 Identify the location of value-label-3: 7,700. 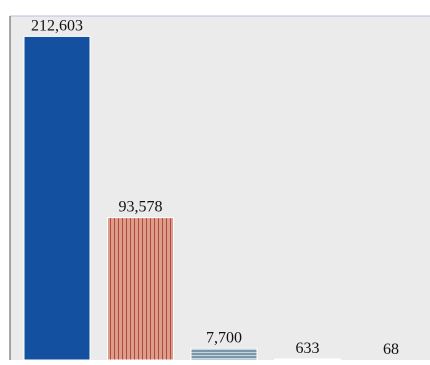
(224, 337).